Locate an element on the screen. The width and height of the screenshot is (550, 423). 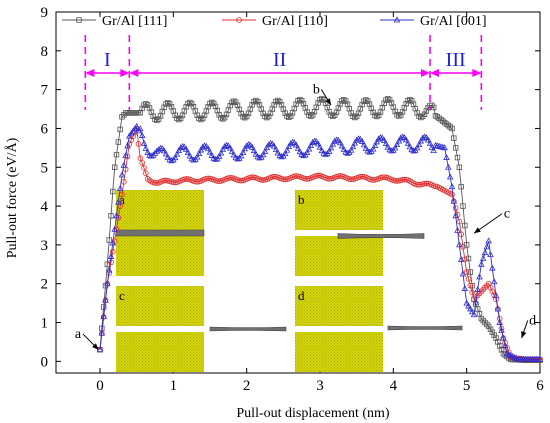
inset-a-graphene is located at coordinates (160, 233).